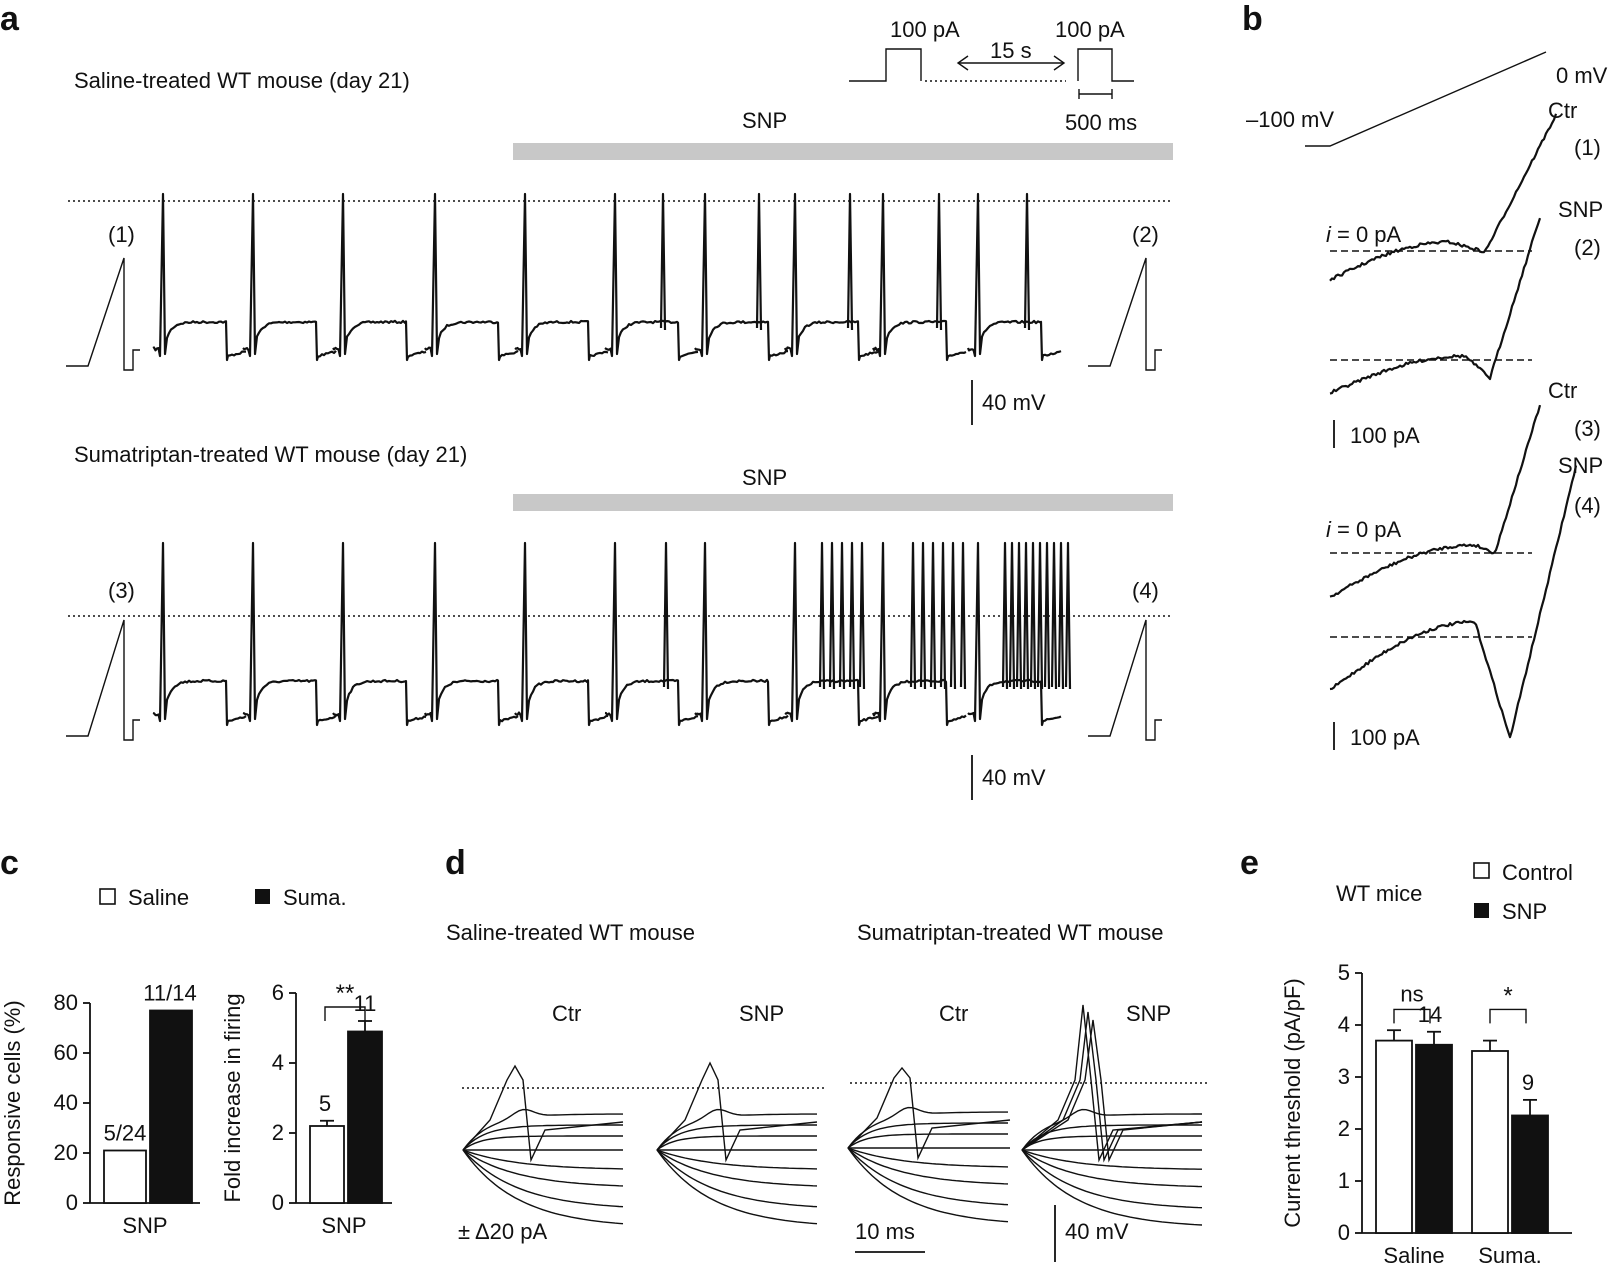 The width and height of the screenshot is (1624, 1264). What do you see at coordinates (232, 1097) in the screenshot?
I see `y-axis-label: Fold increase in firing` at bounding box center [232, 1097].